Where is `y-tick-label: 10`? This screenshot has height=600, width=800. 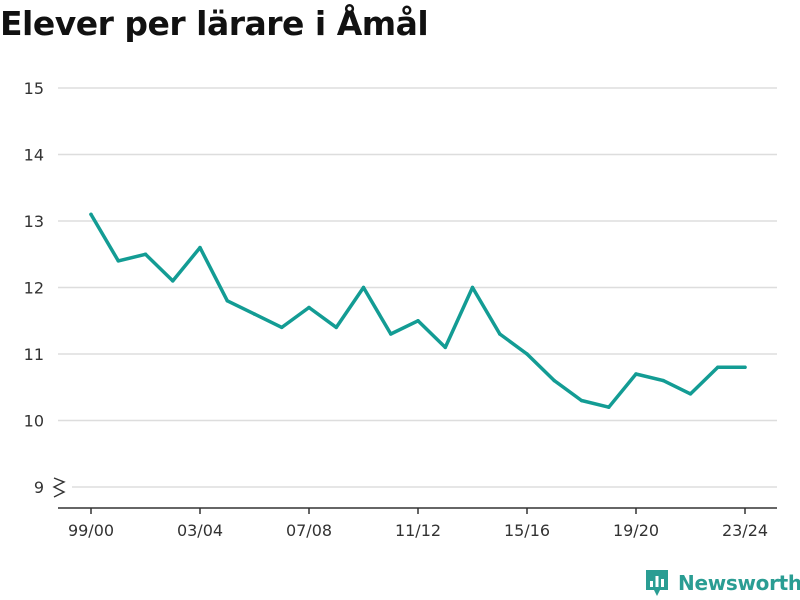 y-tick-label: 10 is located at coordinates (34, 421).